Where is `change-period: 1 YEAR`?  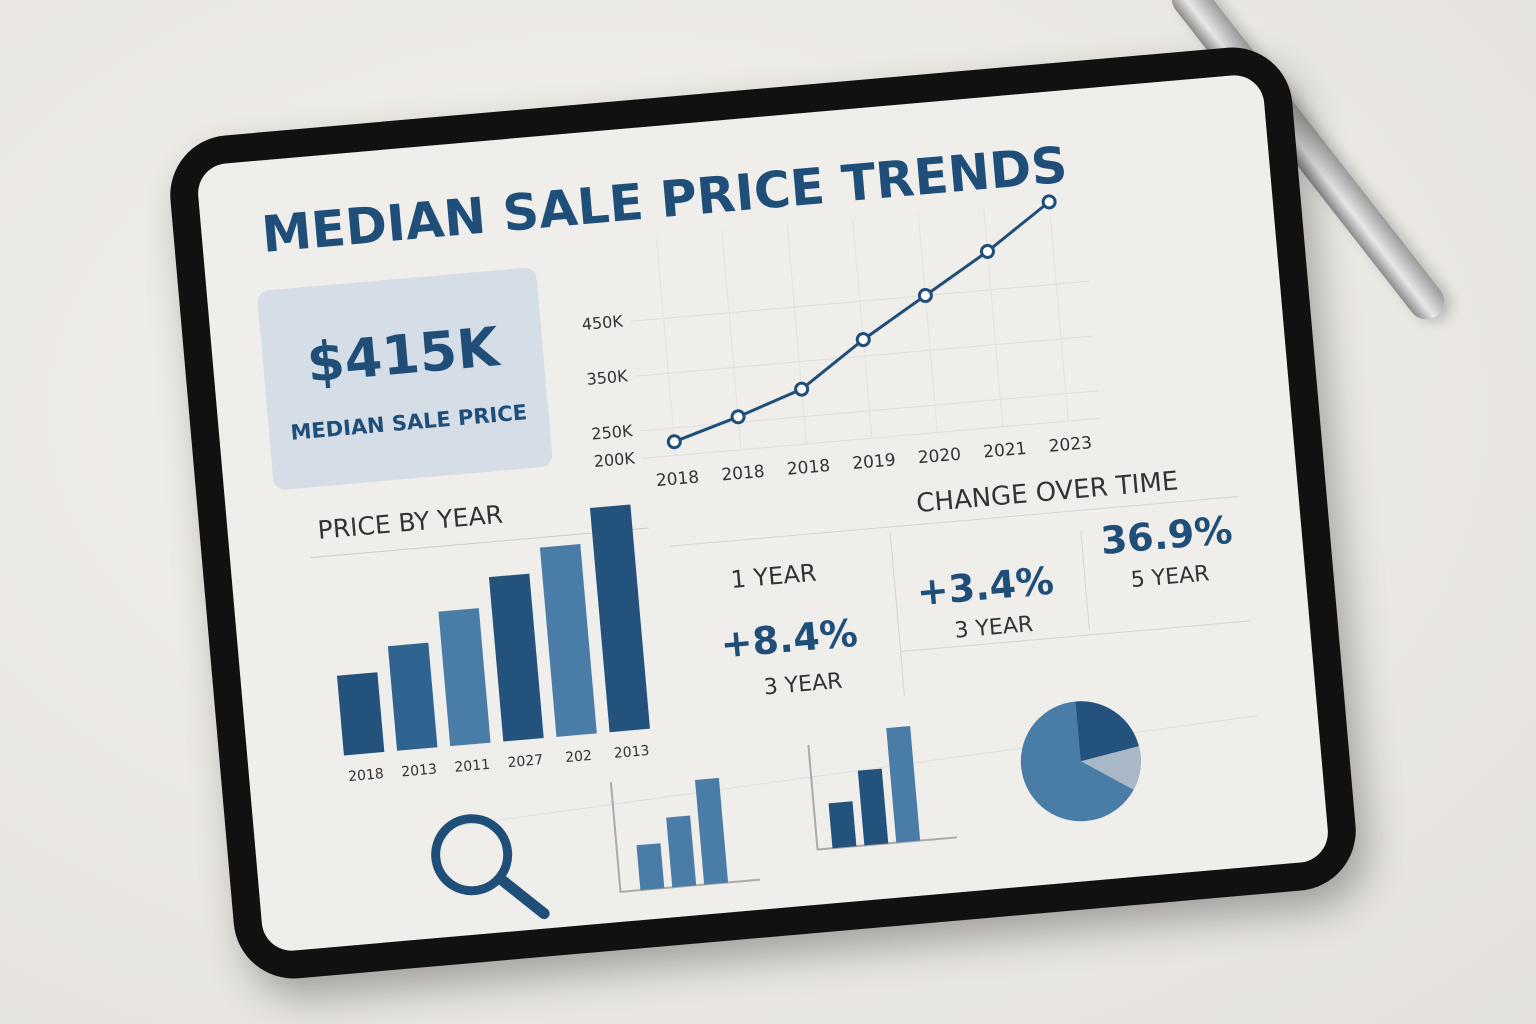 change-period: 1 YEAR is located at coordinates (774, 576).